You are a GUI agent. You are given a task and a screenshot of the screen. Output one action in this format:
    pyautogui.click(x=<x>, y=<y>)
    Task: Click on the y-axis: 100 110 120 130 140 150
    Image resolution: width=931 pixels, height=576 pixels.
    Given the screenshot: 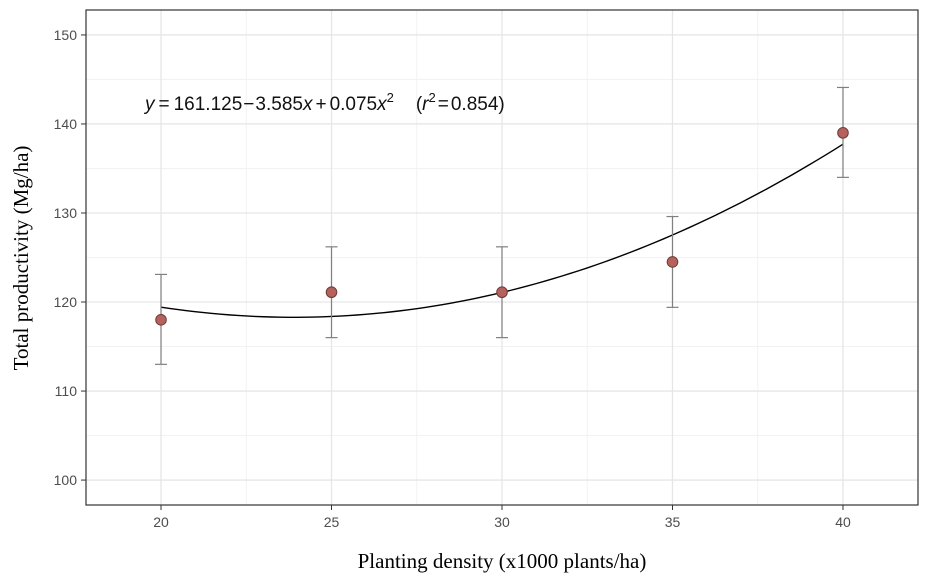 What is the action you would take?
    pyautogui.click(x=70, y=257)
    